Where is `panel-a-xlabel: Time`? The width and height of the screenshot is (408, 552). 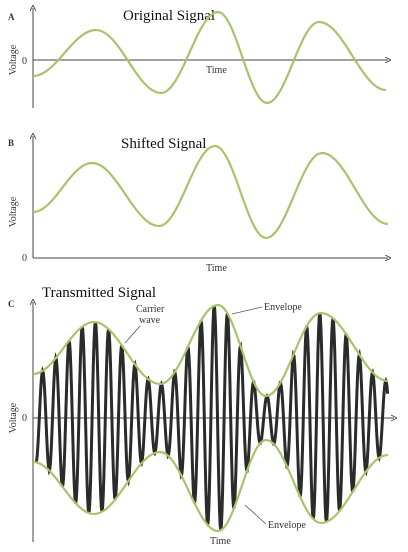 panel-a-xlabel: Time is located at coordinates (216, 70).